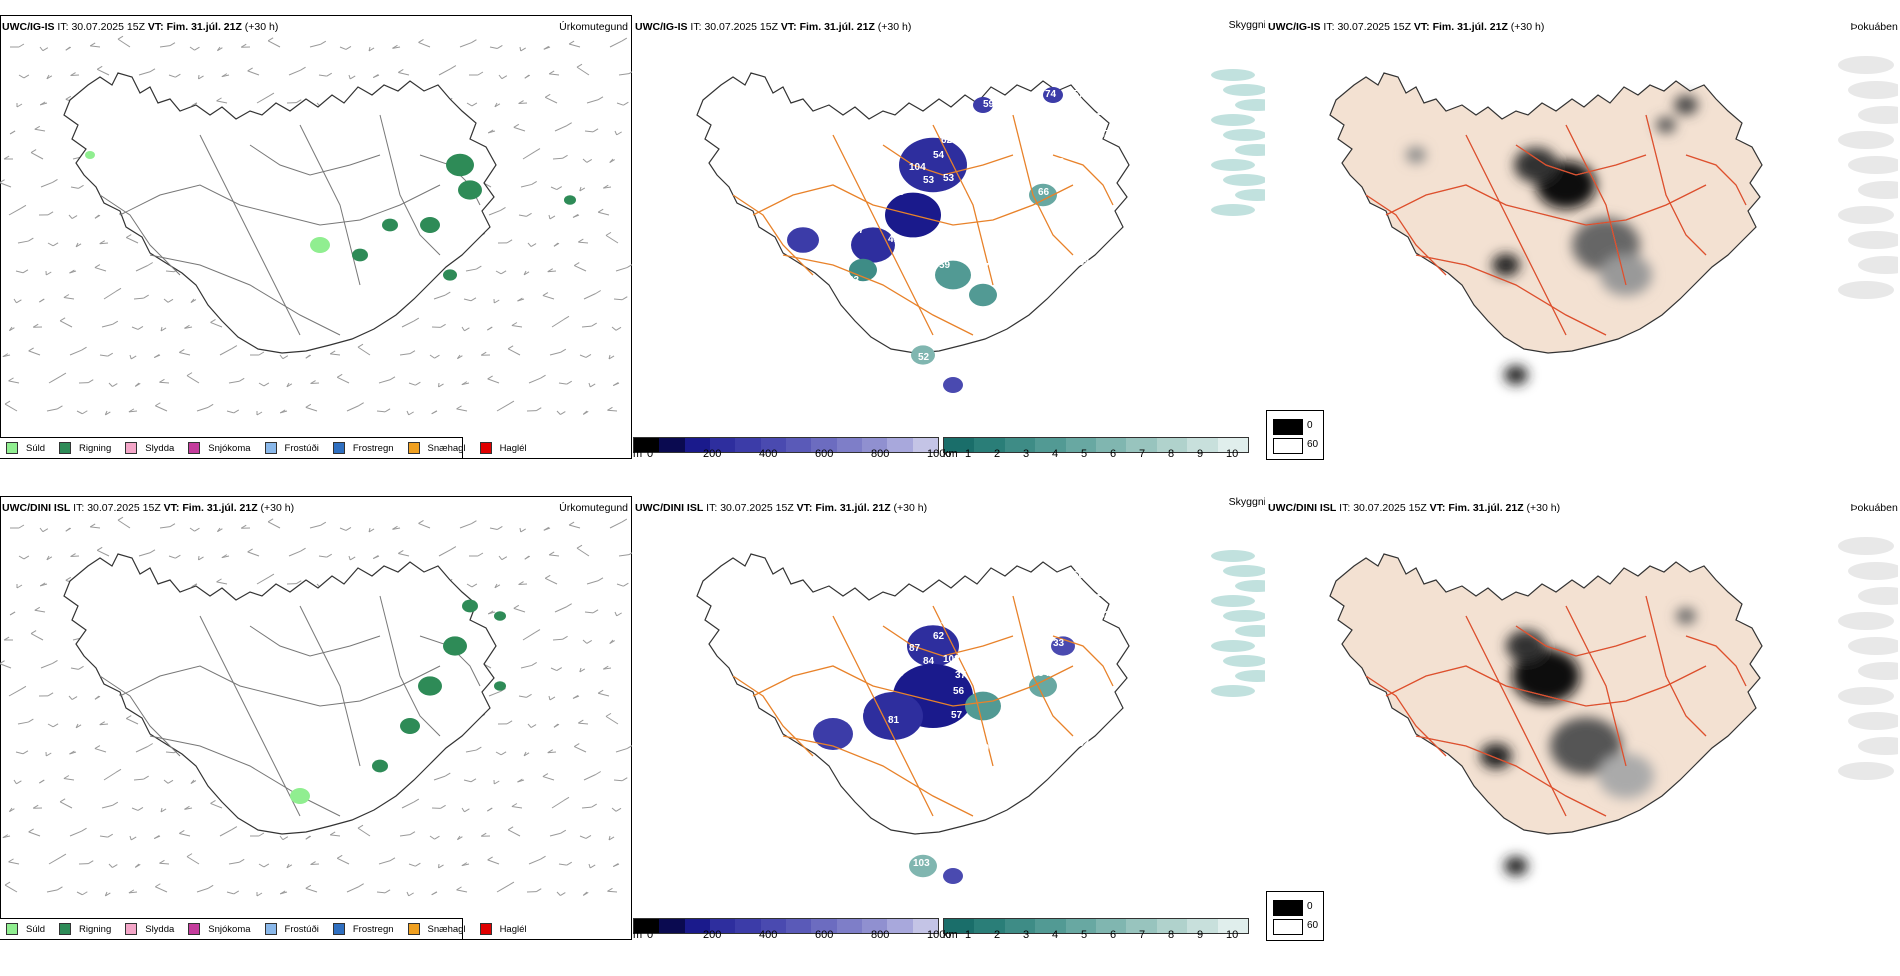 This screenshot has width=1900, height=976. I want to click on ceiling-value-label: 66, so click(1044, 192).